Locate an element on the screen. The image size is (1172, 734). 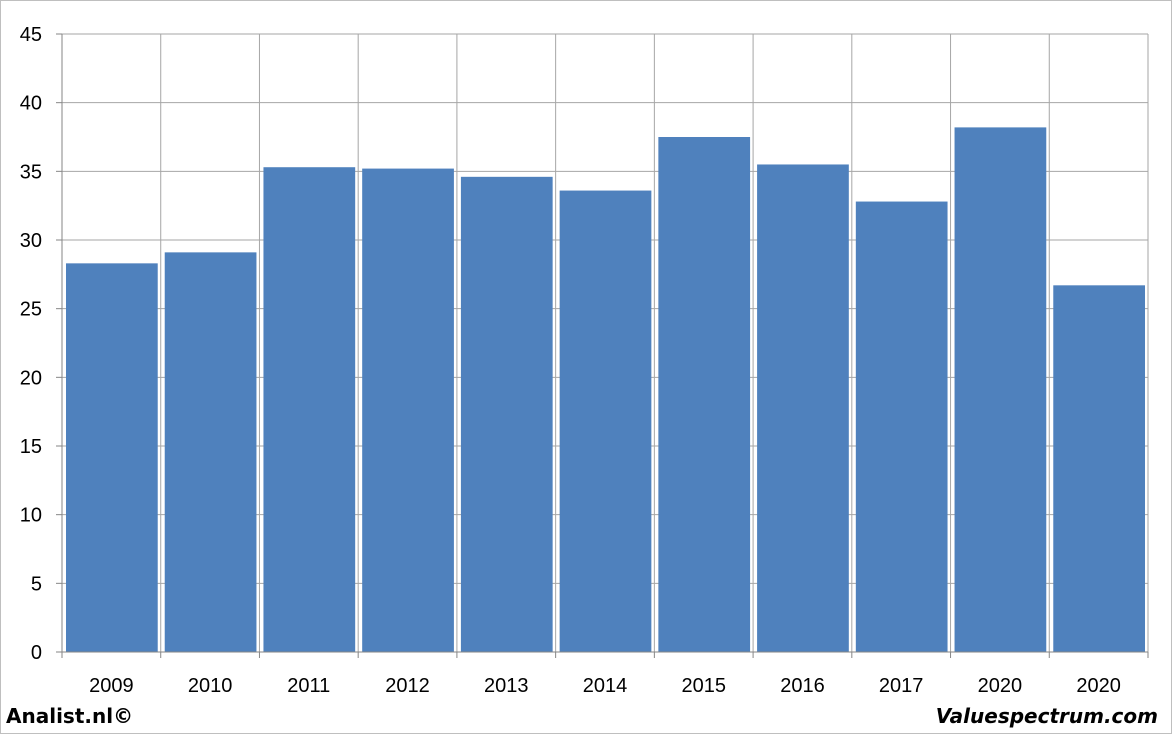
x-tick-label: 2010 is located at coordinates (210, 686).